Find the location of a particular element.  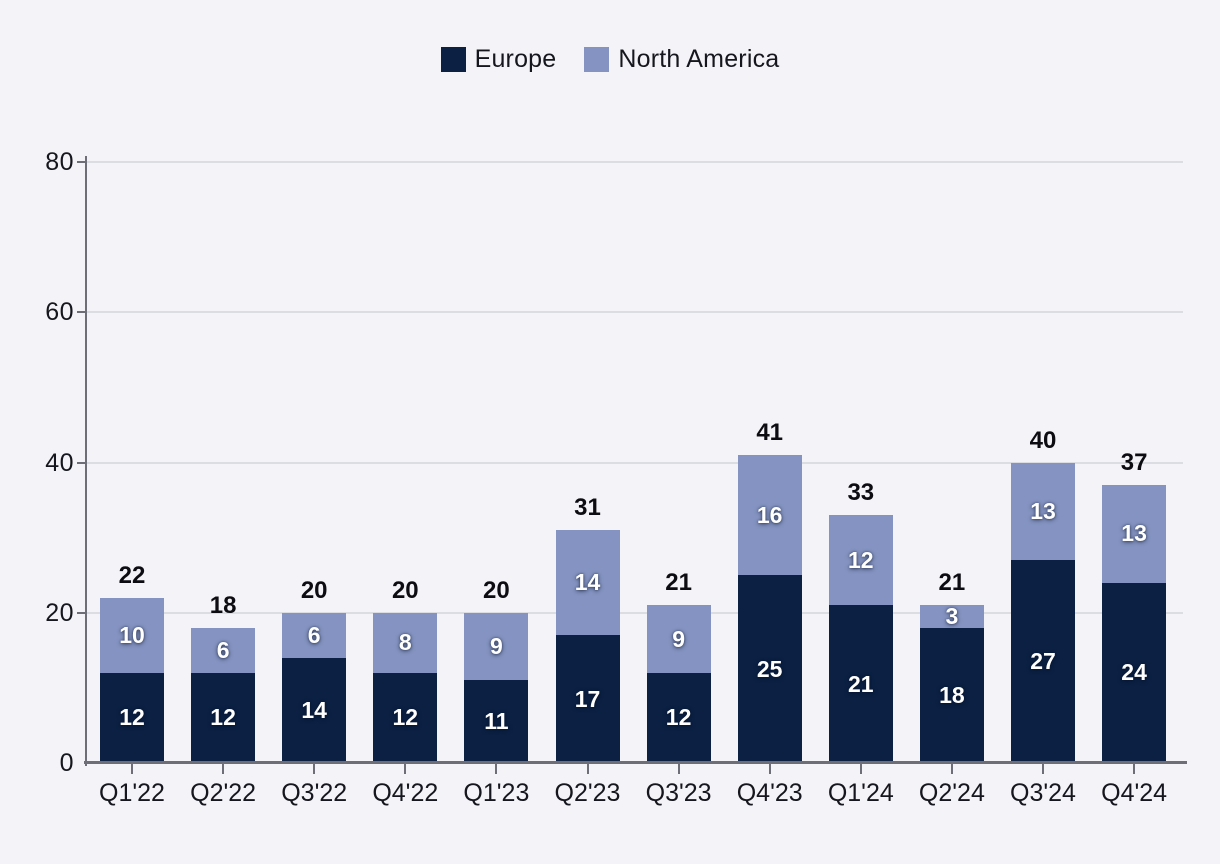

bar-segment-europe: 14 is located at coordinates (314, 710).